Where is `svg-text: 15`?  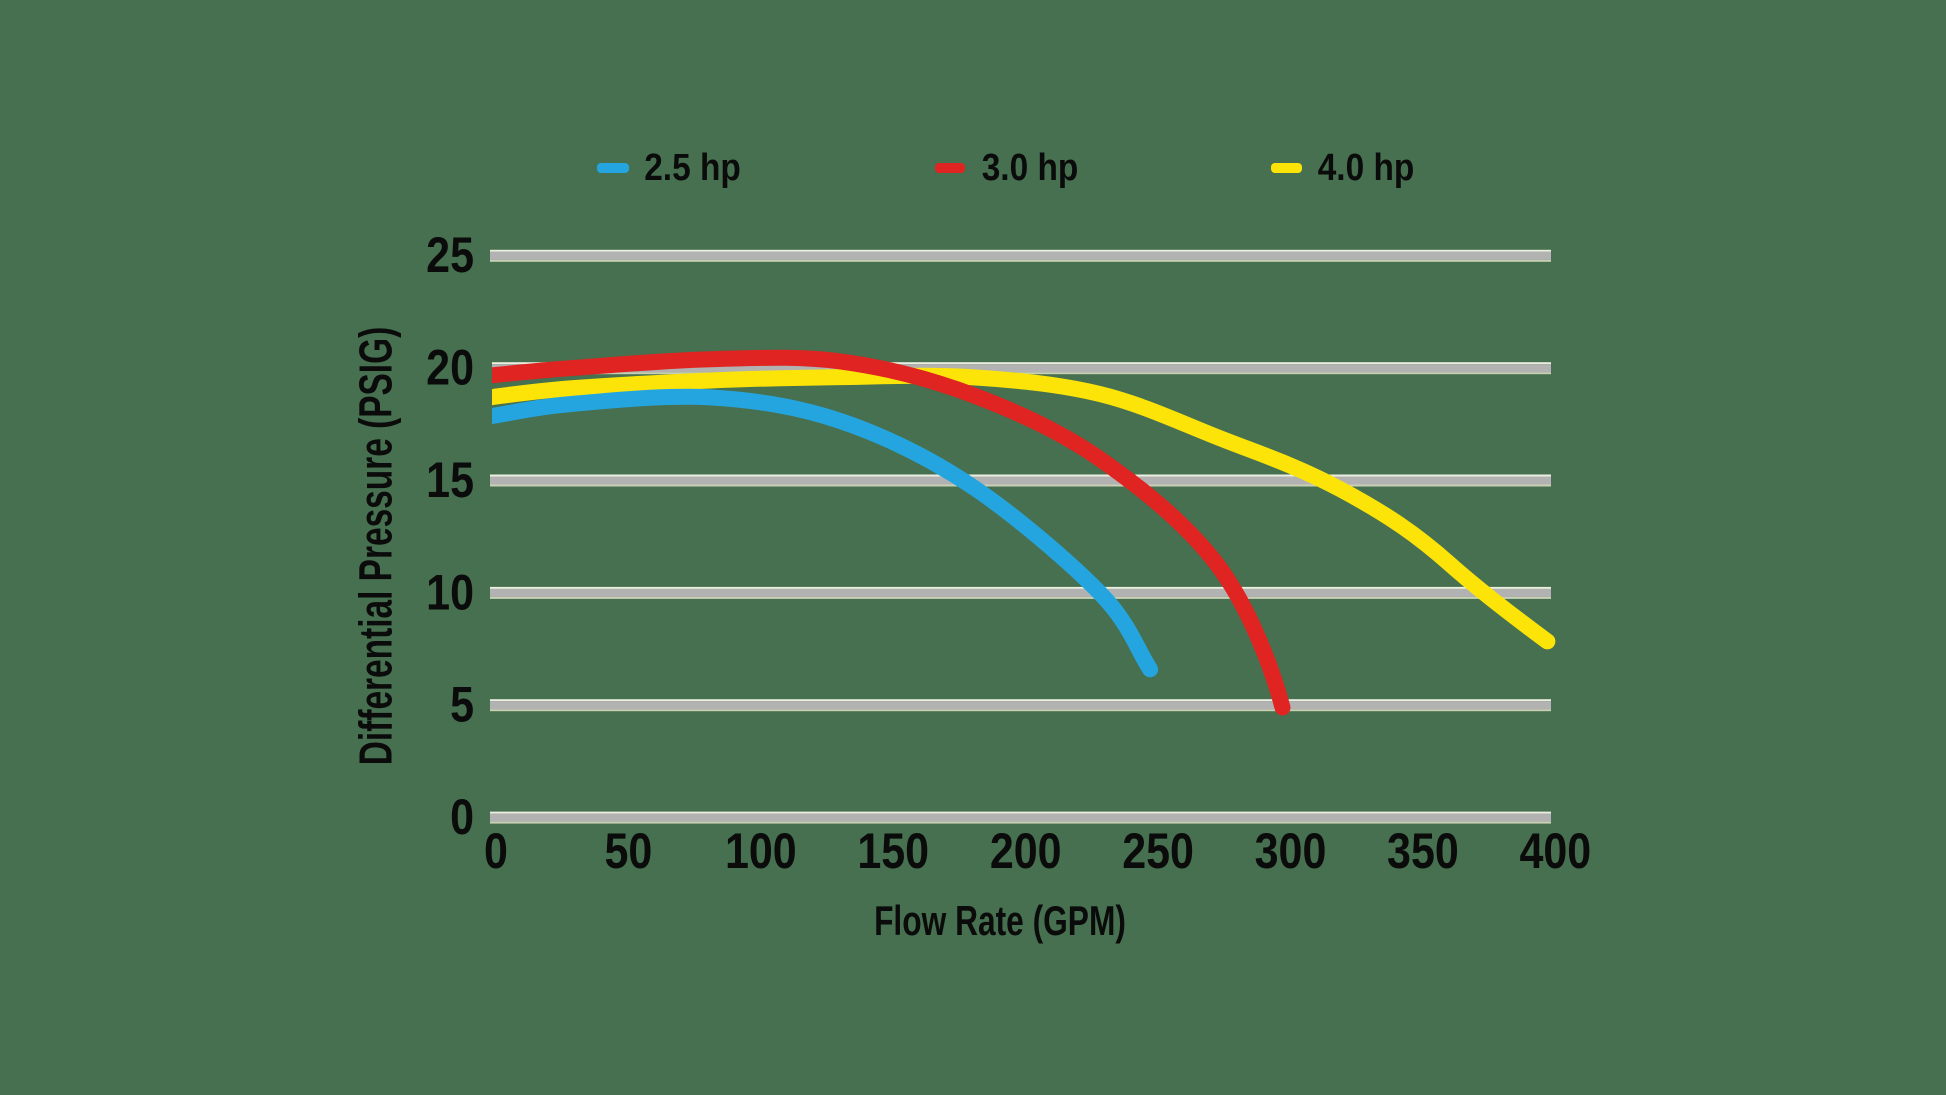
svg-text: 15 is located at coordinates (450, 480).